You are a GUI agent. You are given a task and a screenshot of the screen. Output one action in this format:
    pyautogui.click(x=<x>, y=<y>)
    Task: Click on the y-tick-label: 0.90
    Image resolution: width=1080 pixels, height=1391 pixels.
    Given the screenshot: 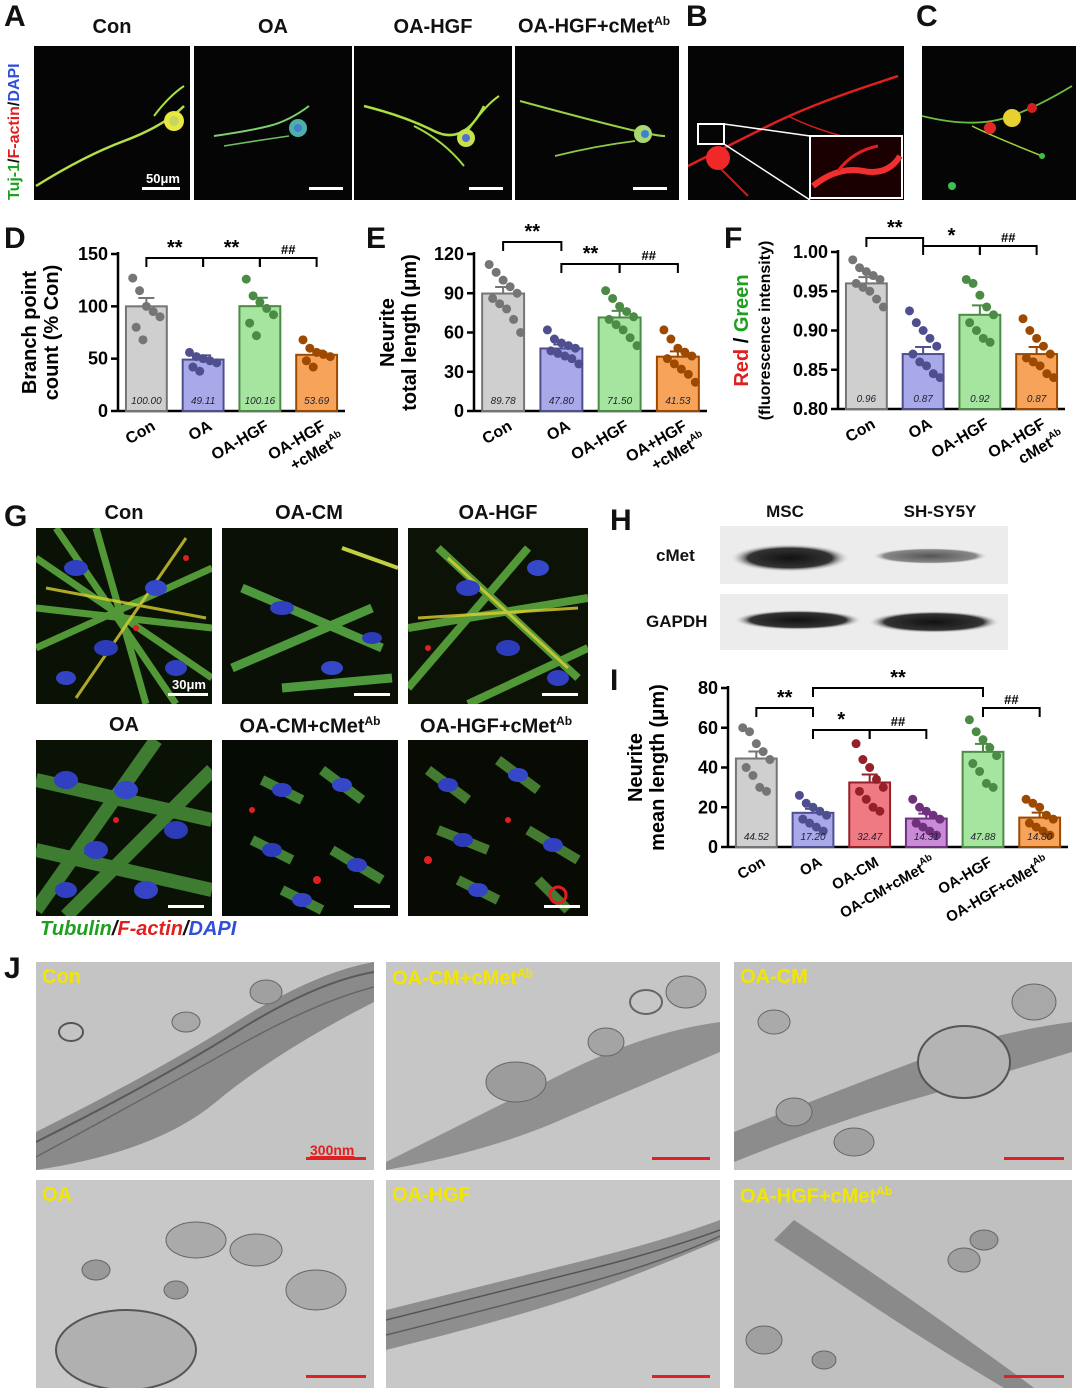 What is the action you would take?
    pyautogui.click(x=810, y=331)
    